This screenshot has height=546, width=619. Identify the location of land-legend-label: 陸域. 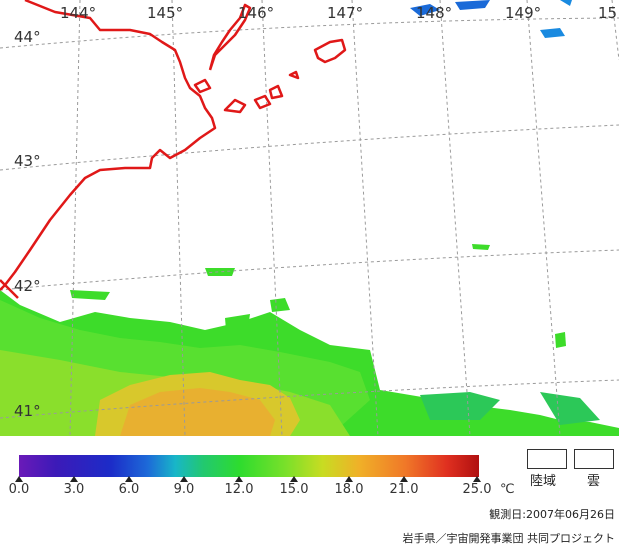
(543, 481).